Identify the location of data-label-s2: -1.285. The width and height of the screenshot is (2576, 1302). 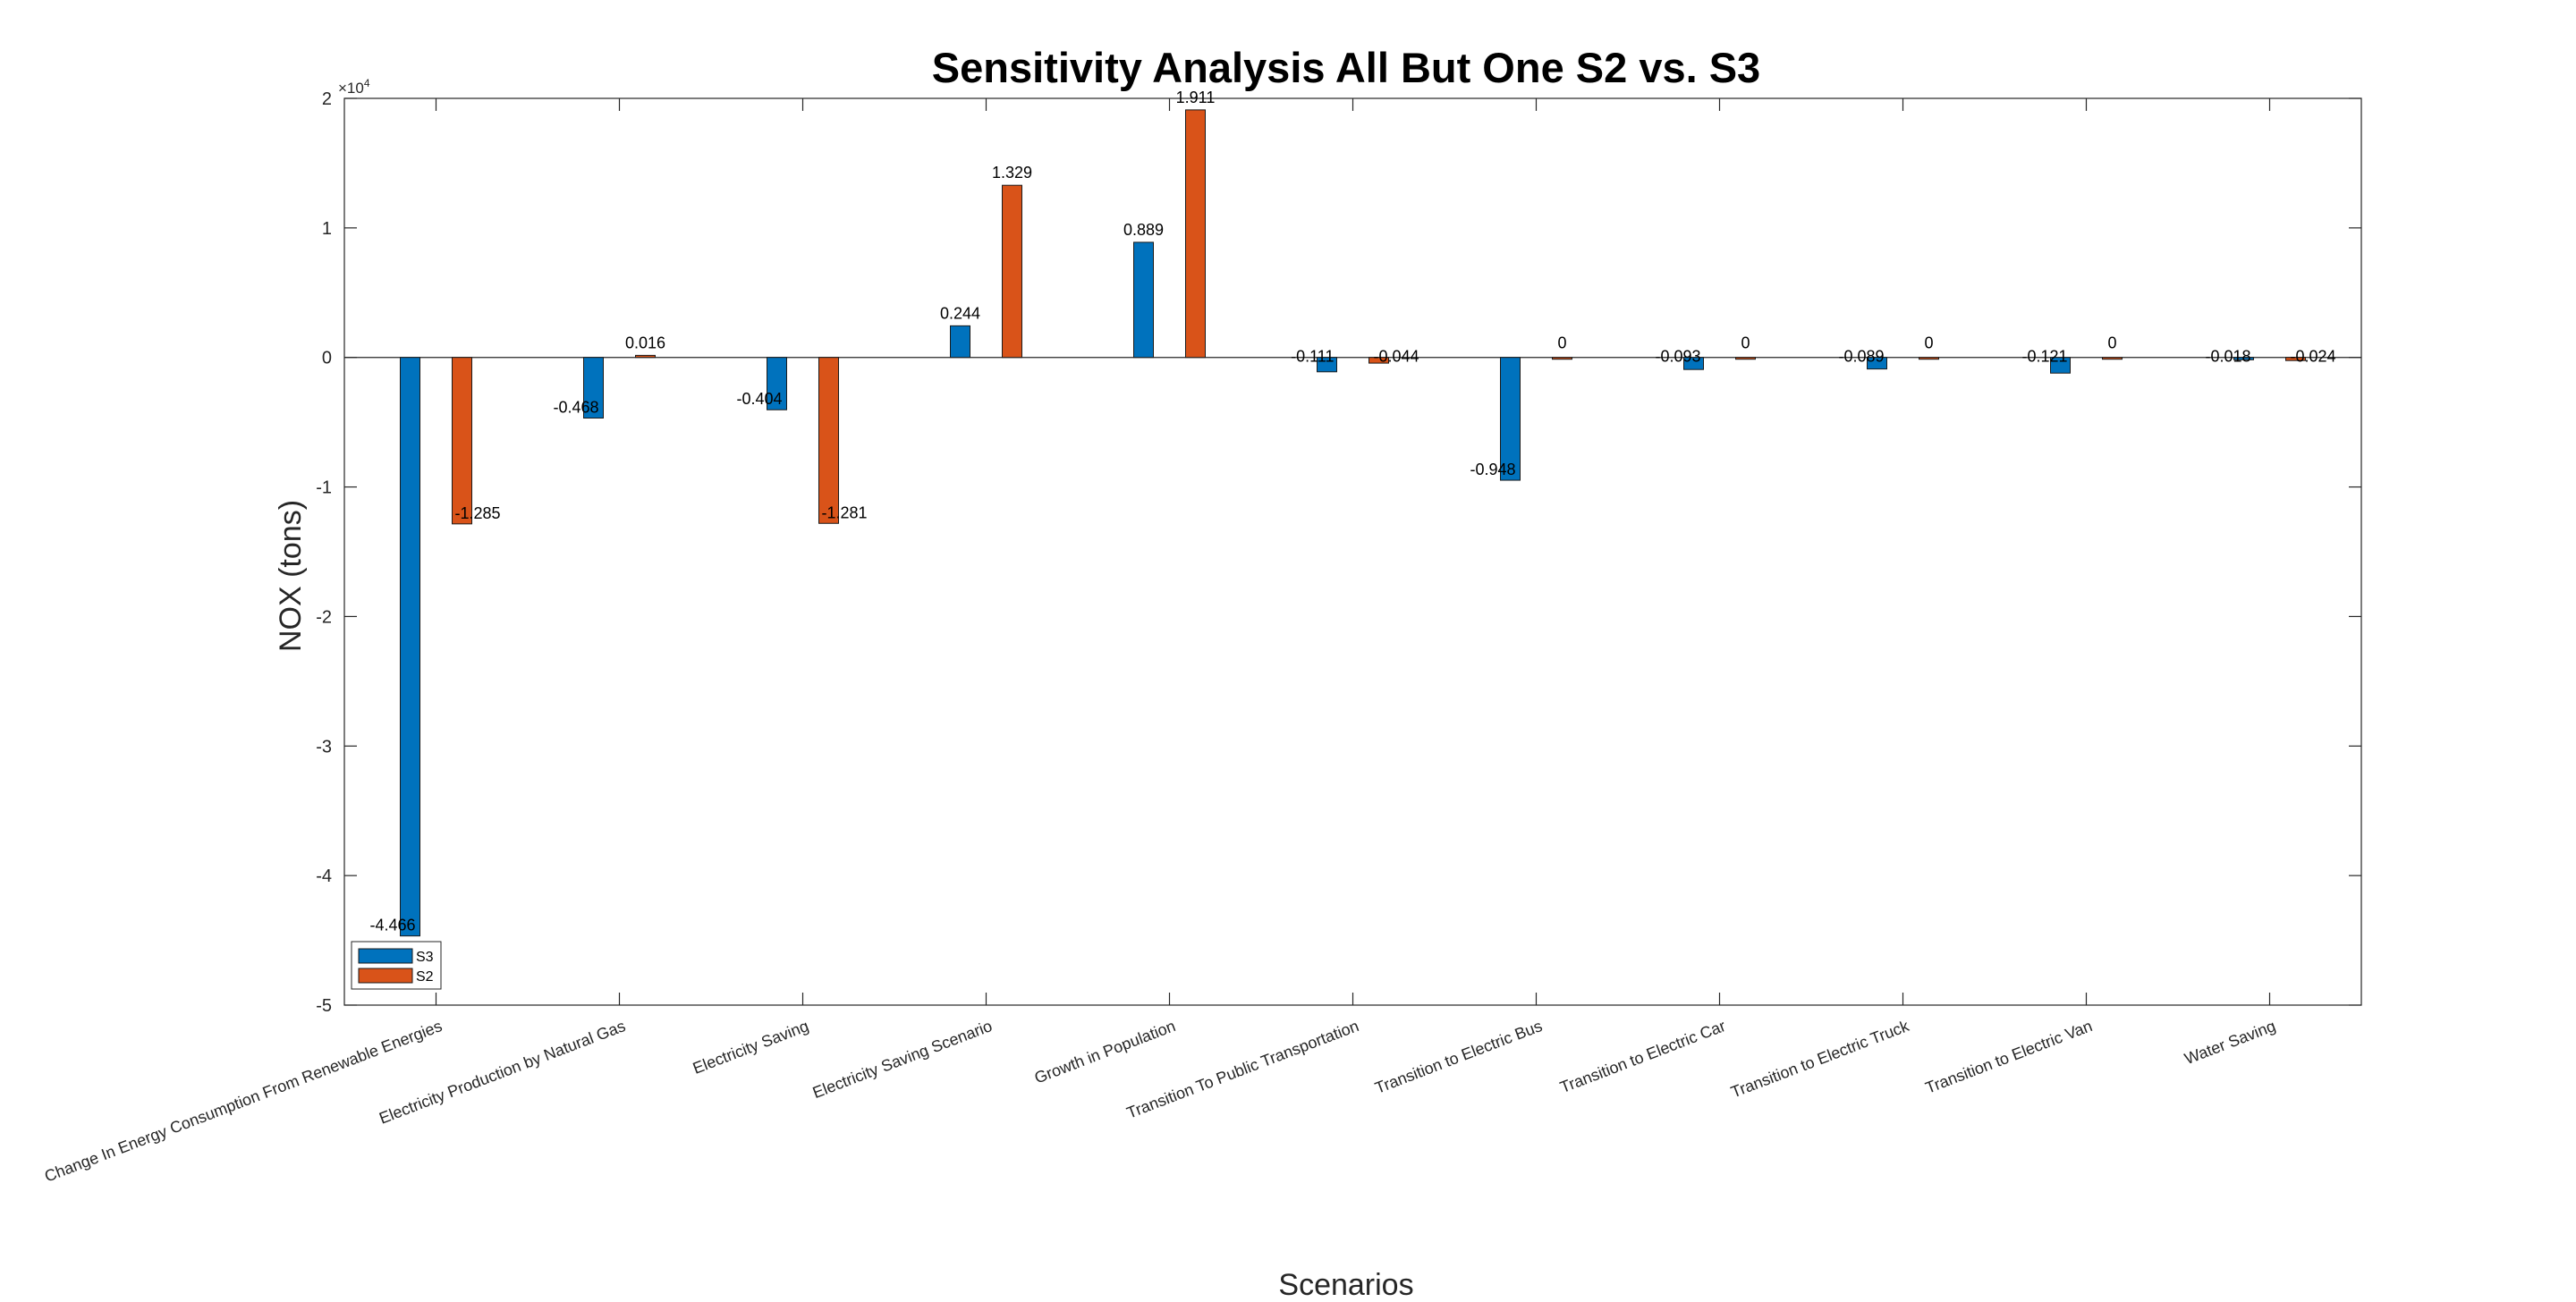
(478, 513).